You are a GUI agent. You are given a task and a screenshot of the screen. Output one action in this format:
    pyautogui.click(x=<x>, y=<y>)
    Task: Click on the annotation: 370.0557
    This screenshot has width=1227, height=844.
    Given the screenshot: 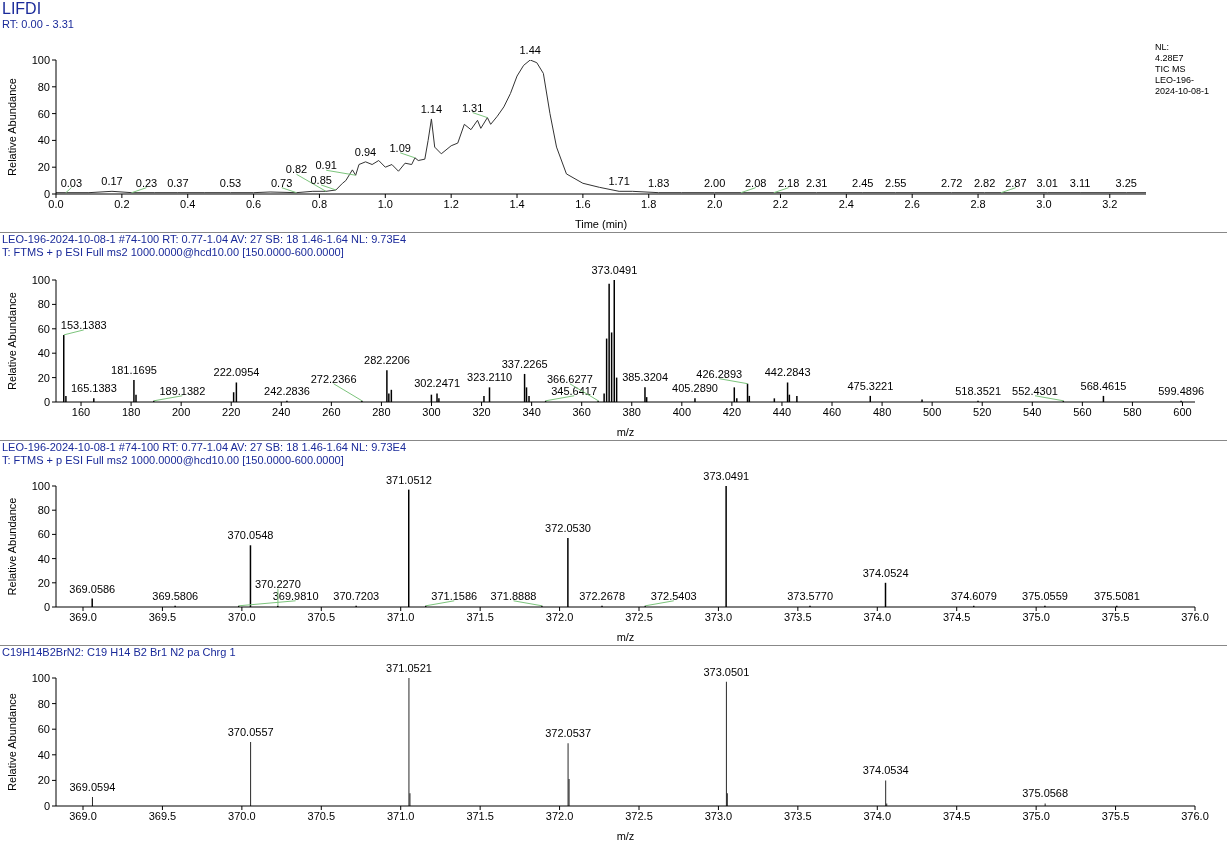 What is the action you would take?
    pyautogui.click(x=250, y=732)
    